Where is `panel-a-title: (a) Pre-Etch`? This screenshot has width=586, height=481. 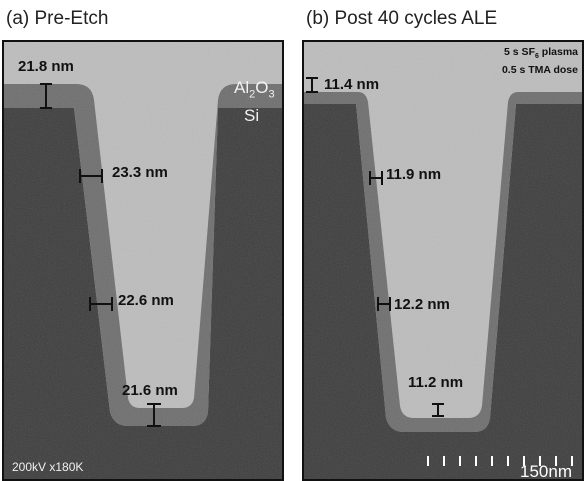
panel-a-title: (a) Pre-Etch is located at coordinates (57, 18).